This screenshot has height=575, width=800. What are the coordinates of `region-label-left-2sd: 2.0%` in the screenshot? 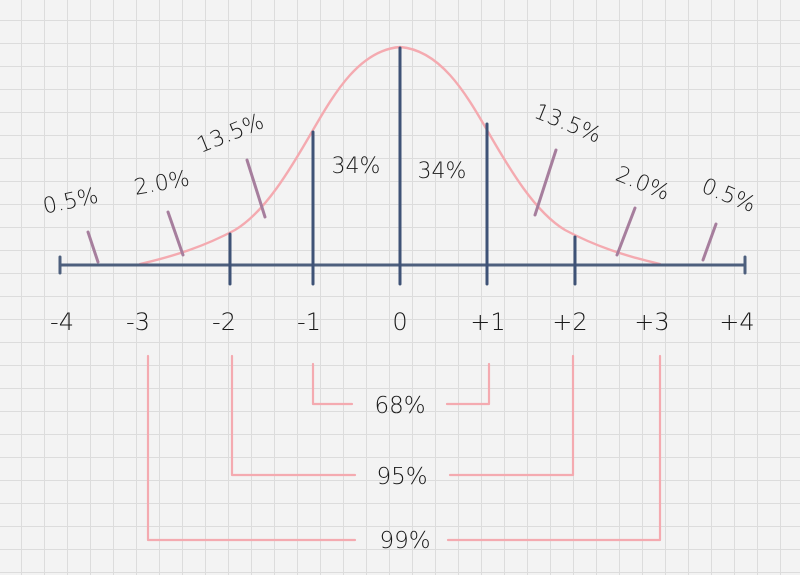 It's located at (161, 183).